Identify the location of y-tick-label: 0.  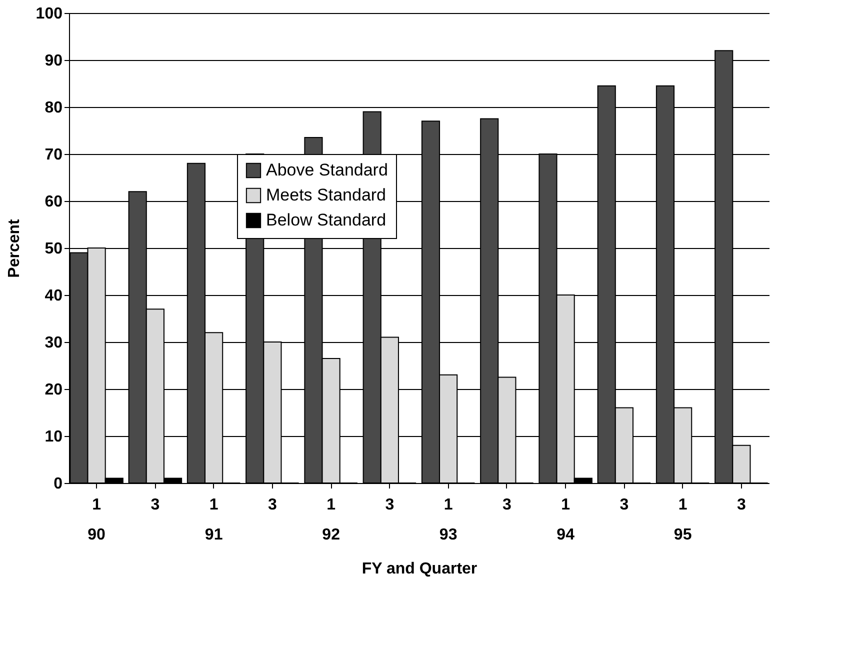
(58, 484).